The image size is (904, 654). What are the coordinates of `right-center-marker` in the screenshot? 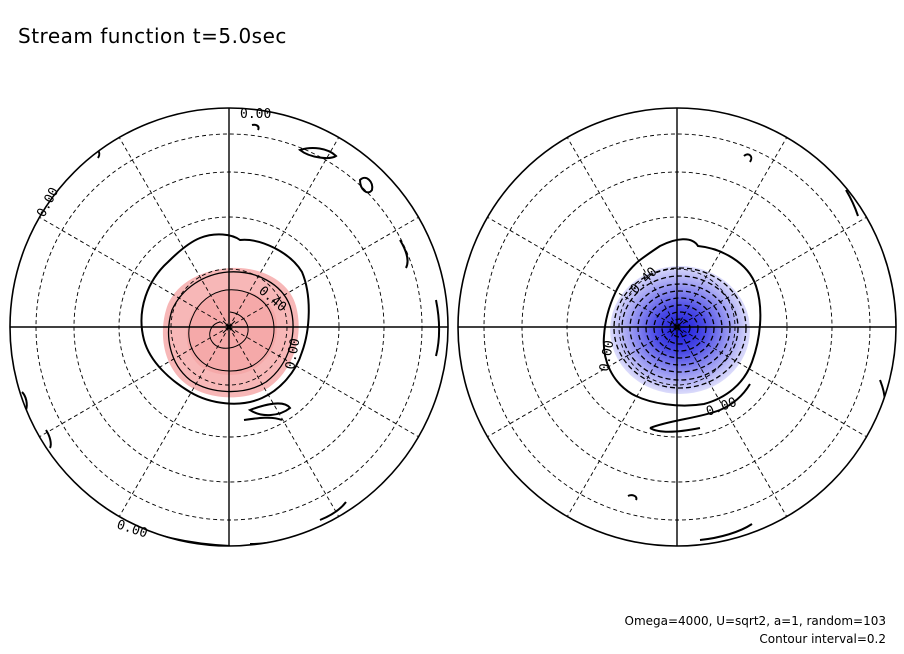 It's located at (677, 327).